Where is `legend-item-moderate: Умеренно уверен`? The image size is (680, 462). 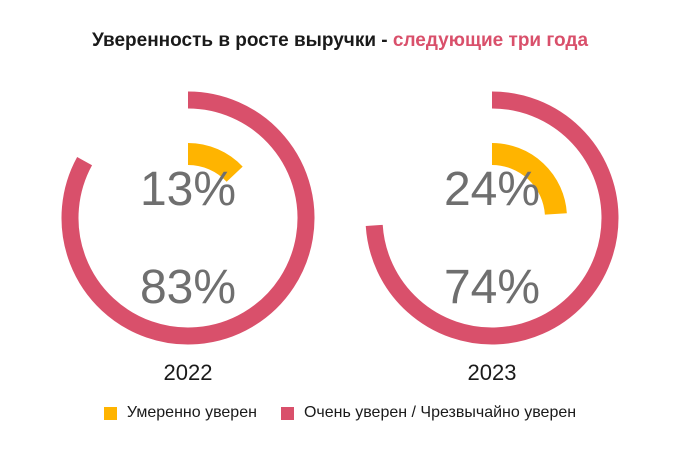 legend-item-moderate: Умеренно уверен is located at coordinates (180, 413).